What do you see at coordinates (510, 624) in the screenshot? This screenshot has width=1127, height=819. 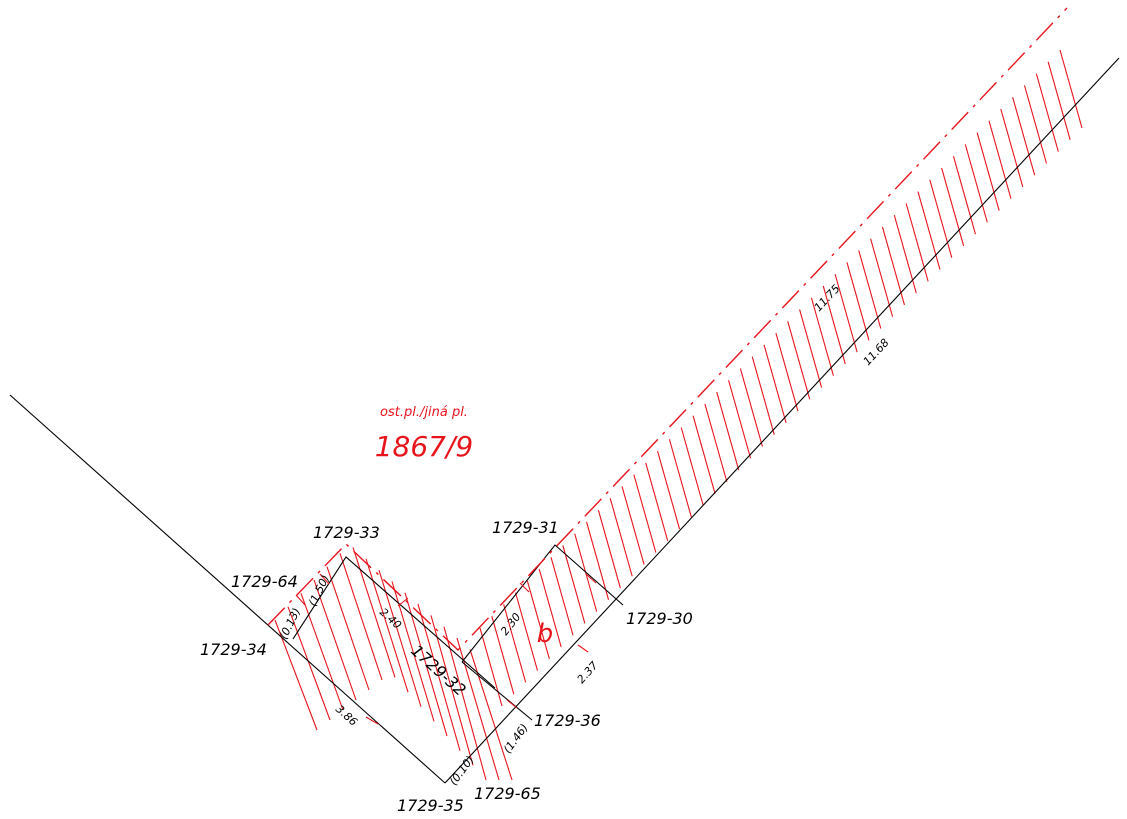 I see `dimension-2-30: 2.30` at bounding box center [510, 624].